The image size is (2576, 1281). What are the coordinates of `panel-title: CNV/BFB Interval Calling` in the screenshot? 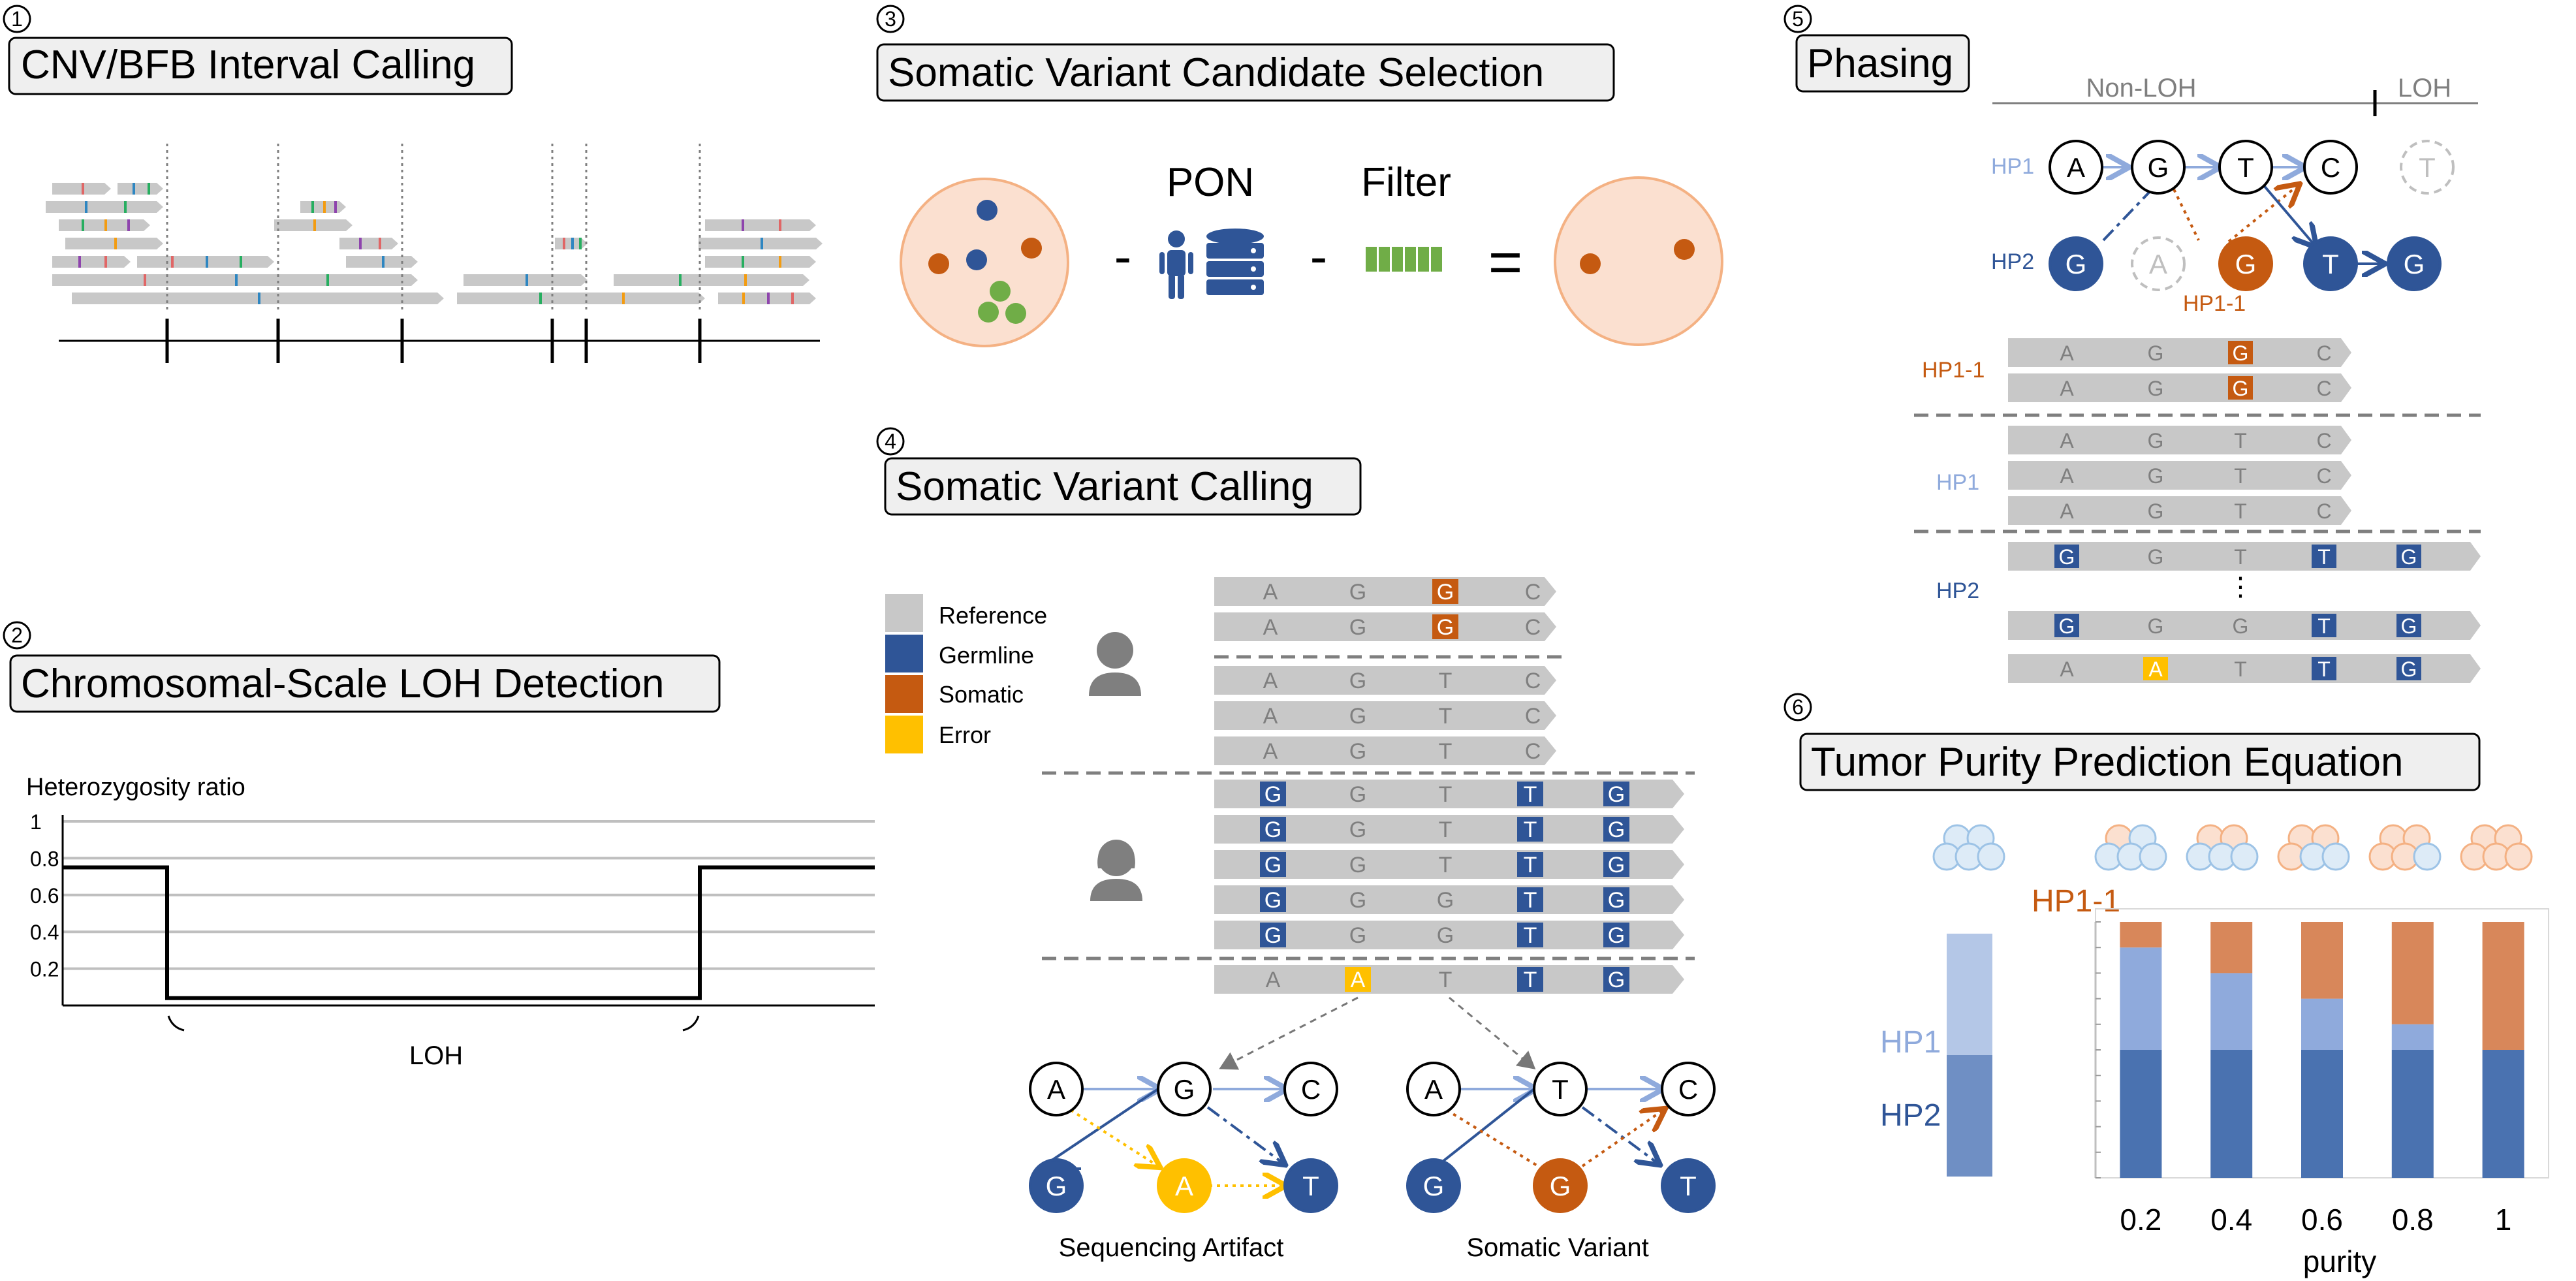 It's located at (248, 64).